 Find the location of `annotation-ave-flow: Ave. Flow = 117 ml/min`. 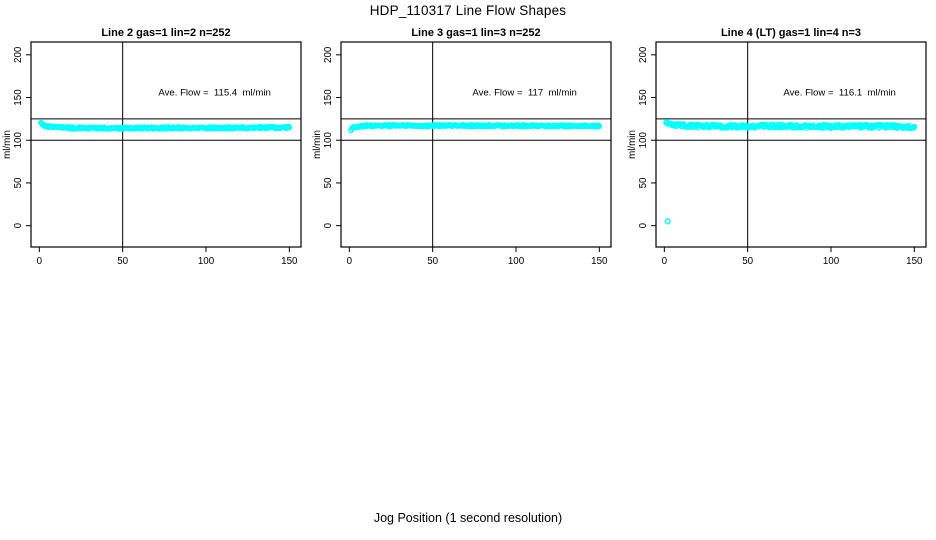

annotation-ave-flow: Ave. Flow = 117 ml/min is located at coordinates (524, 93).